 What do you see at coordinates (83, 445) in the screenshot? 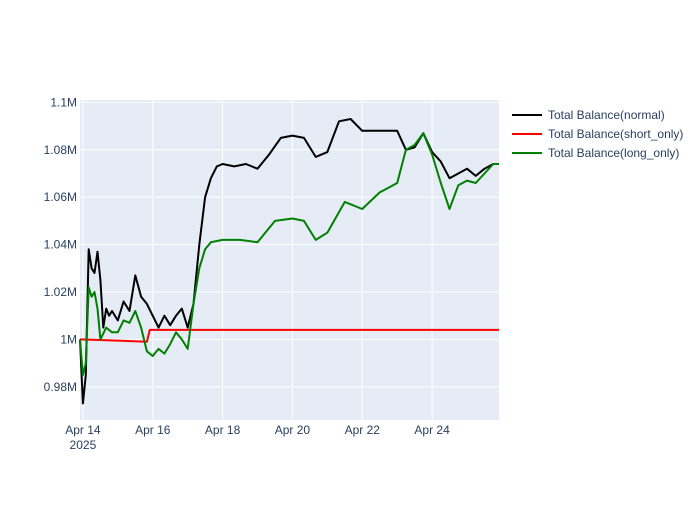
I see `x-tick-year-label: 2025` at bounding box center [83, 445].